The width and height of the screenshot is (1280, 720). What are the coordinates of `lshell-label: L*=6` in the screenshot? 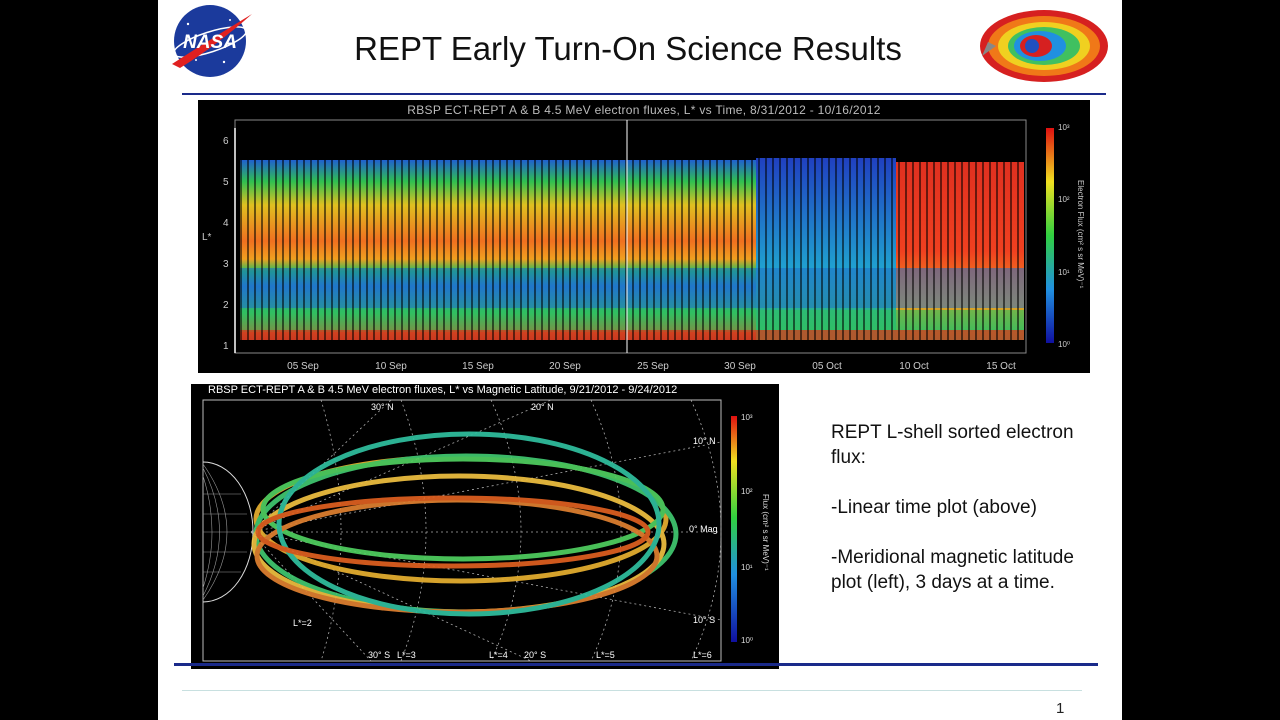 It's located at (702, 655).